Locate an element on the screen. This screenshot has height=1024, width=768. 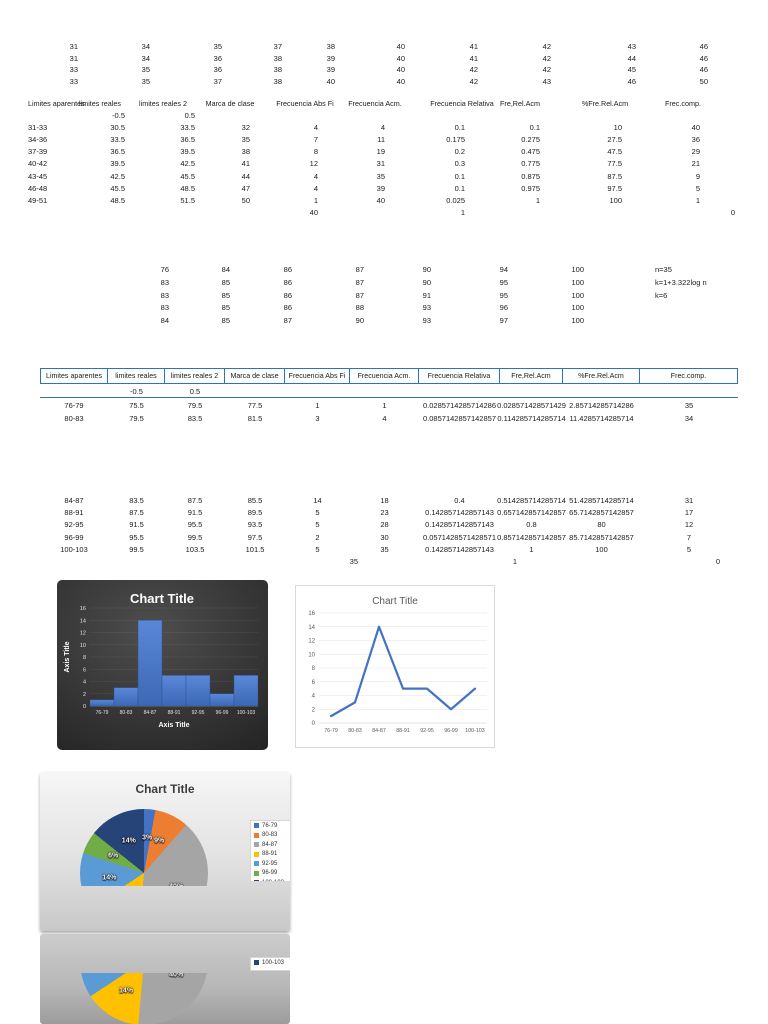
grid-cell: 90 is located at coordinates (359, 321).